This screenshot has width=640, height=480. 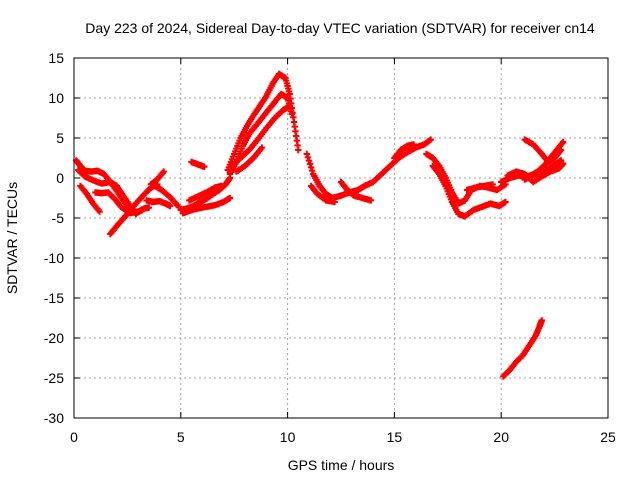 What do you see at coordinates (54, 258) in the screenshot?
I see `y-tick-label: -10` at bounding box center [54, 258].